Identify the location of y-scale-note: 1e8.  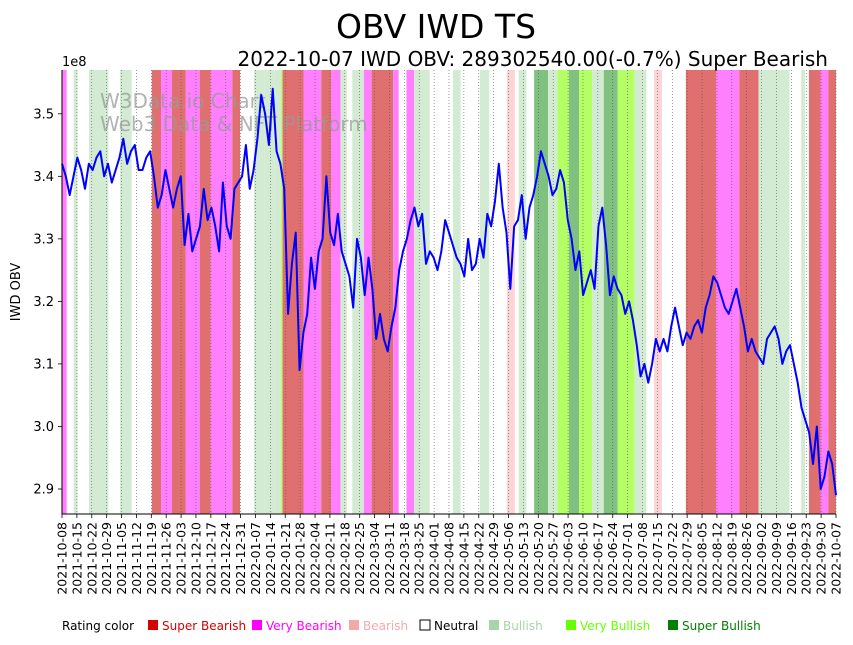
(74, 62).